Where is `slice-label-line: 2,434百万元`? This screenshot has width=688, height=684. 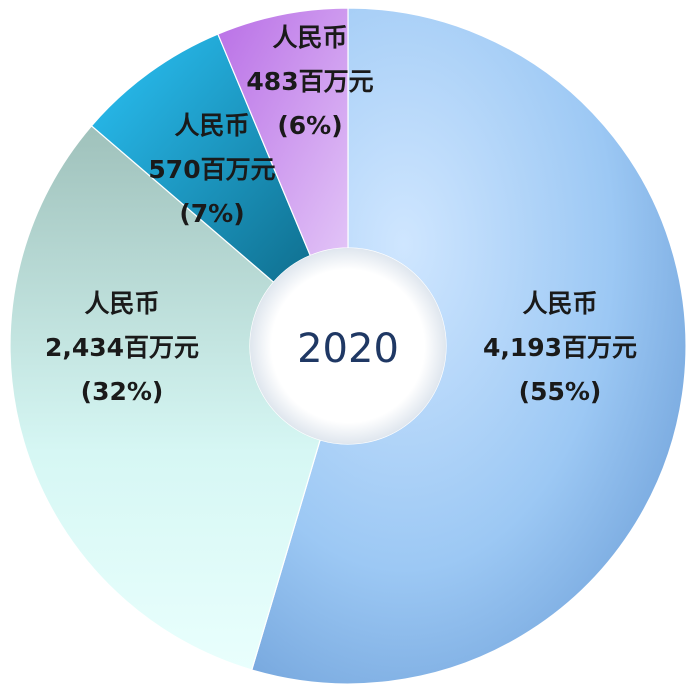
slice-label-line: 2,434百万元 is located at coordinates (122, 347).